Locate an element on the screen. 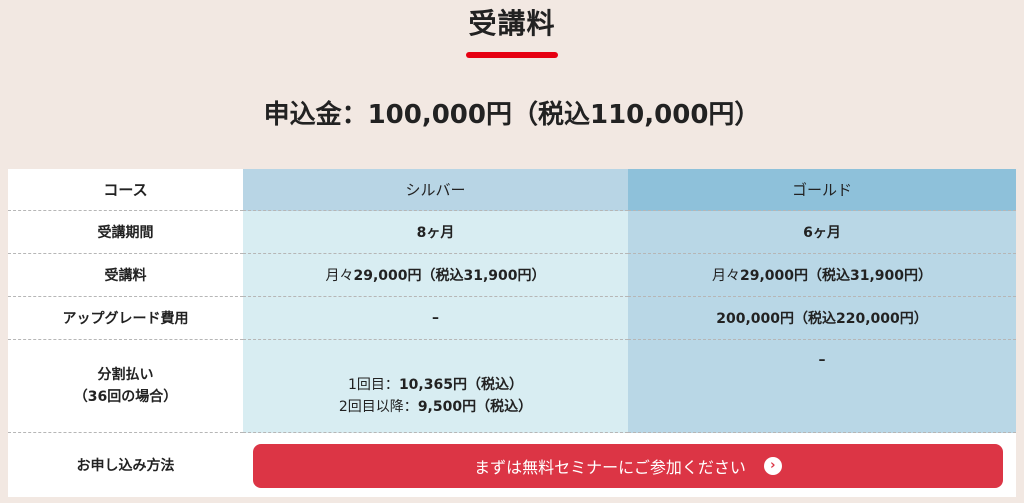 This screenshot has width=1024, height=503. installment-label-line2: （36回の場合） is located at coordinates (125, 397).